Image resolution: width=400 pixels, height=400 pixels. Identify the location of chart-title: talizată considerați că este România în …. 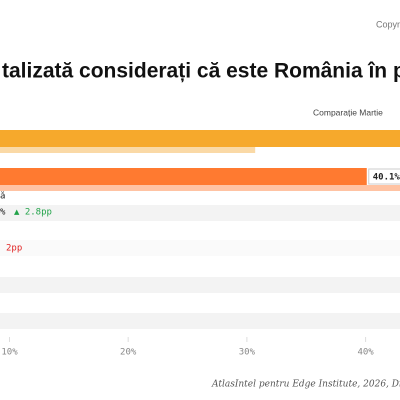
(201, 71).